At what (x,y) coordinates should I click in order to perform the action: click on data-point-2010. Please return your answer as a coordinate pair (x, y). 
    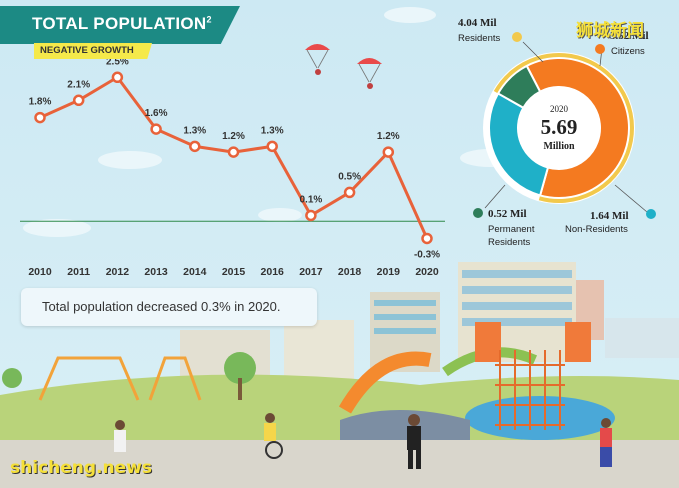
    Looking at the image, I should click on (40, 117).